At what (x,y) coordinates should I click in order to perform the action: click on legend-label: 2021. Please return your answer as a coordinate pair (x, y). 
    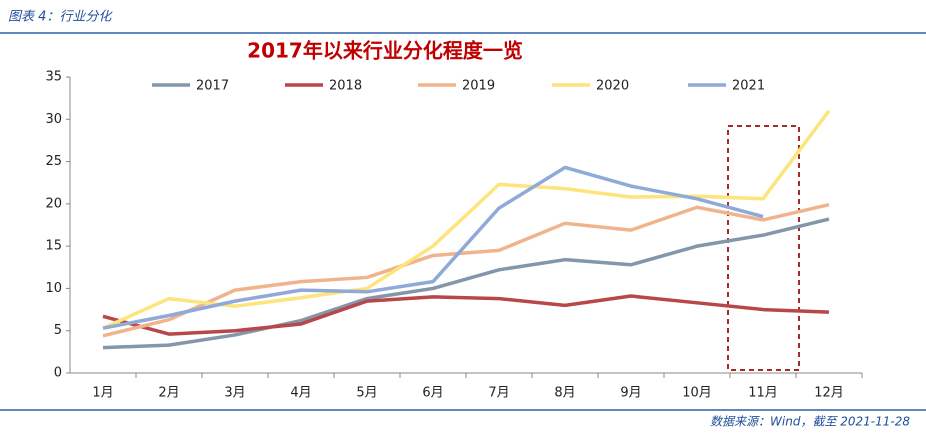
    Looking at the image, I should click on (748, 86).